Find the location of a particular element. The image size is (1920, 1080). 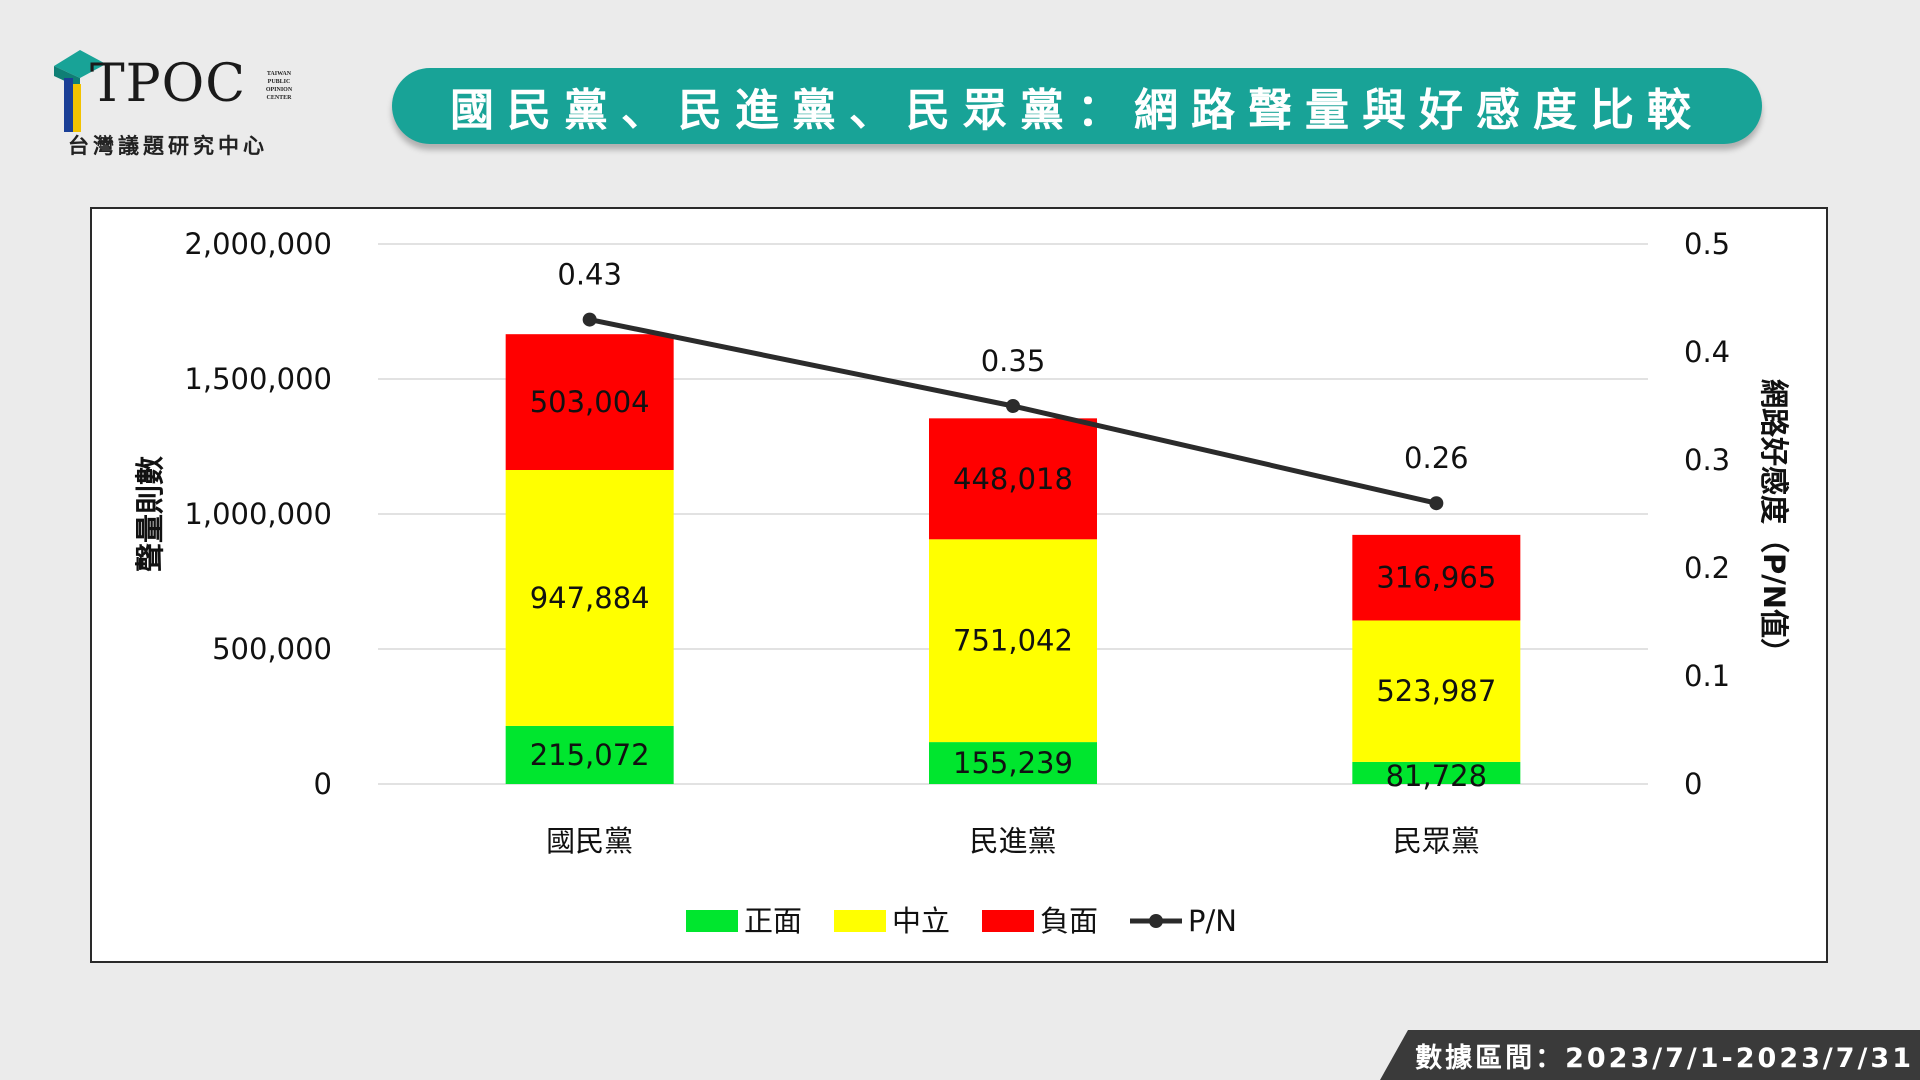

y2-tick-label: 0 is located at coordinates (1693, 784).